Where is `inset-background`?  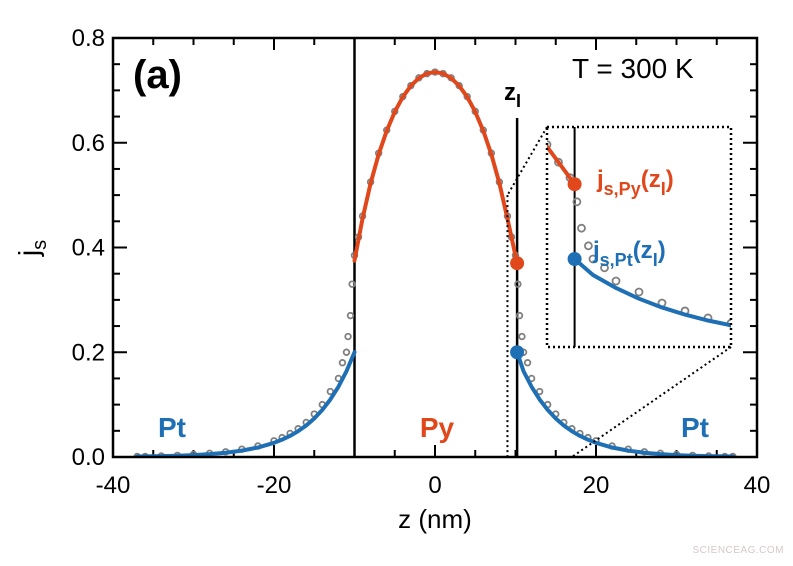 inset-background is located at coordinates (639, 237).